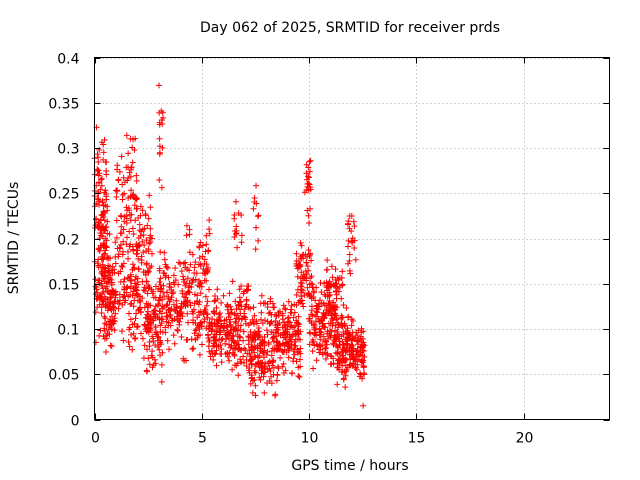 This screenshot has height=480, width=640. I want to click on y-tick-label: 0, so click(75, 422).